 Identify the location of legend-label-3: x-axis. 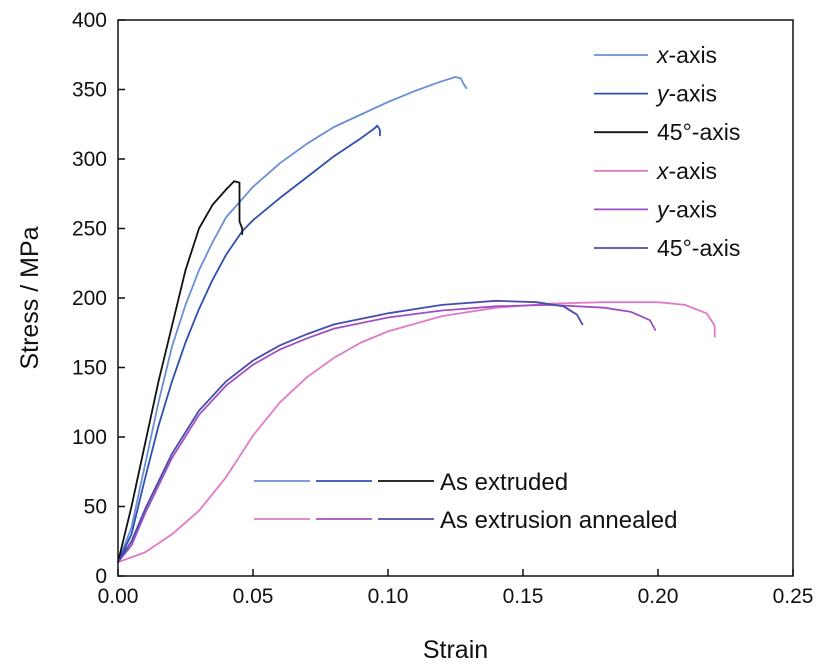
(686, 171).